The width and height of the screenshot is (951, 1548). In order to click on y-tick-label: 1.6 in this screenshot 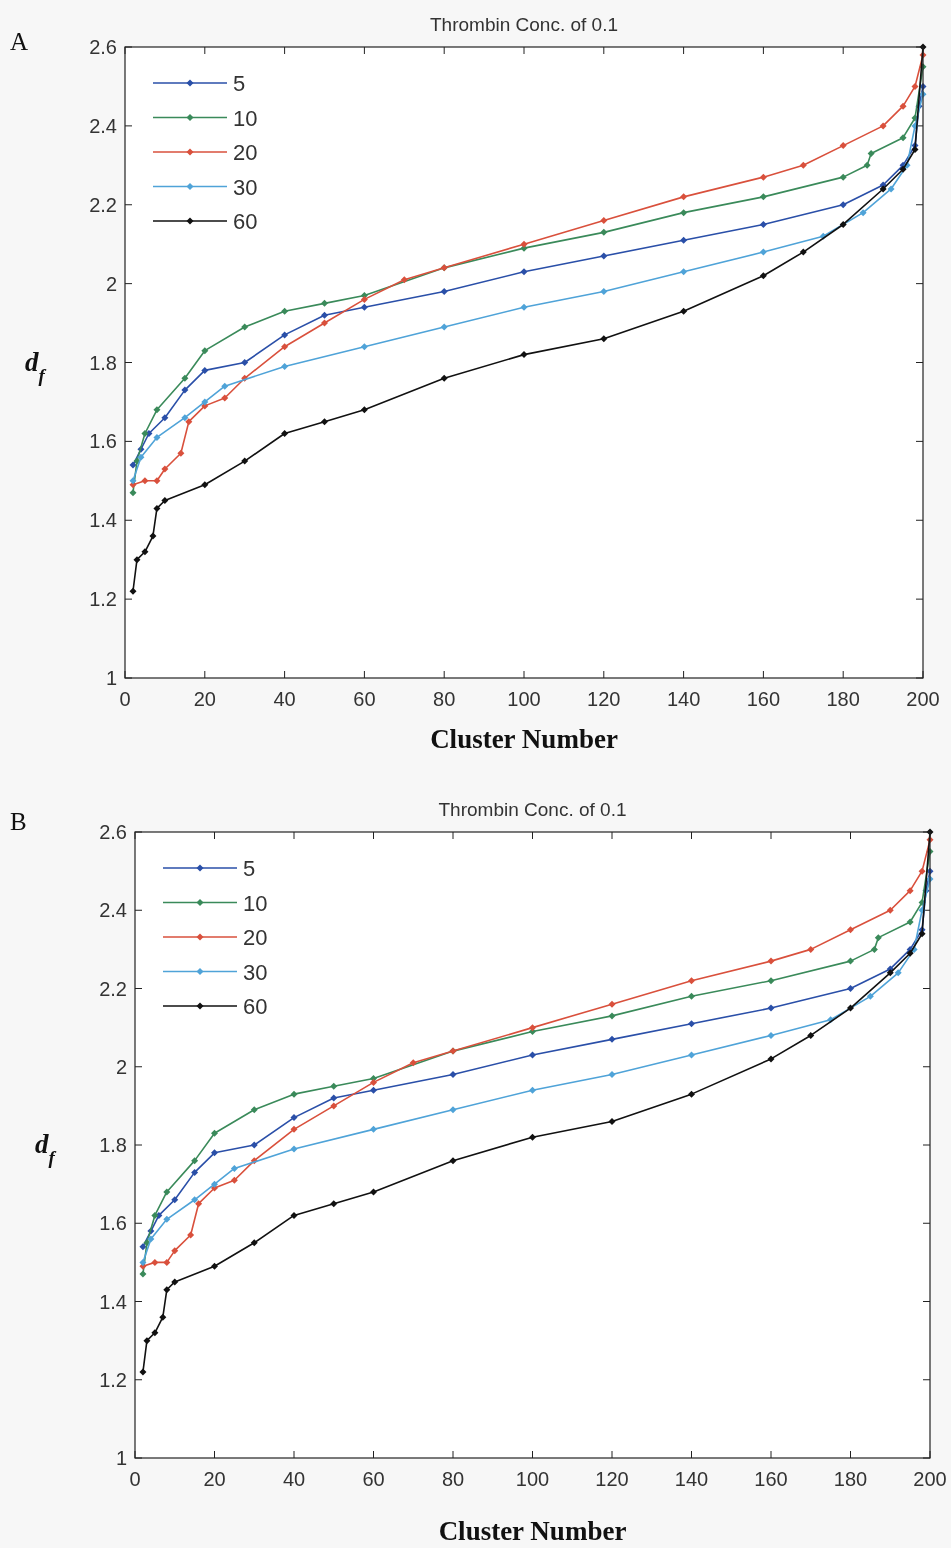, I will do `click(113, 1223)`.